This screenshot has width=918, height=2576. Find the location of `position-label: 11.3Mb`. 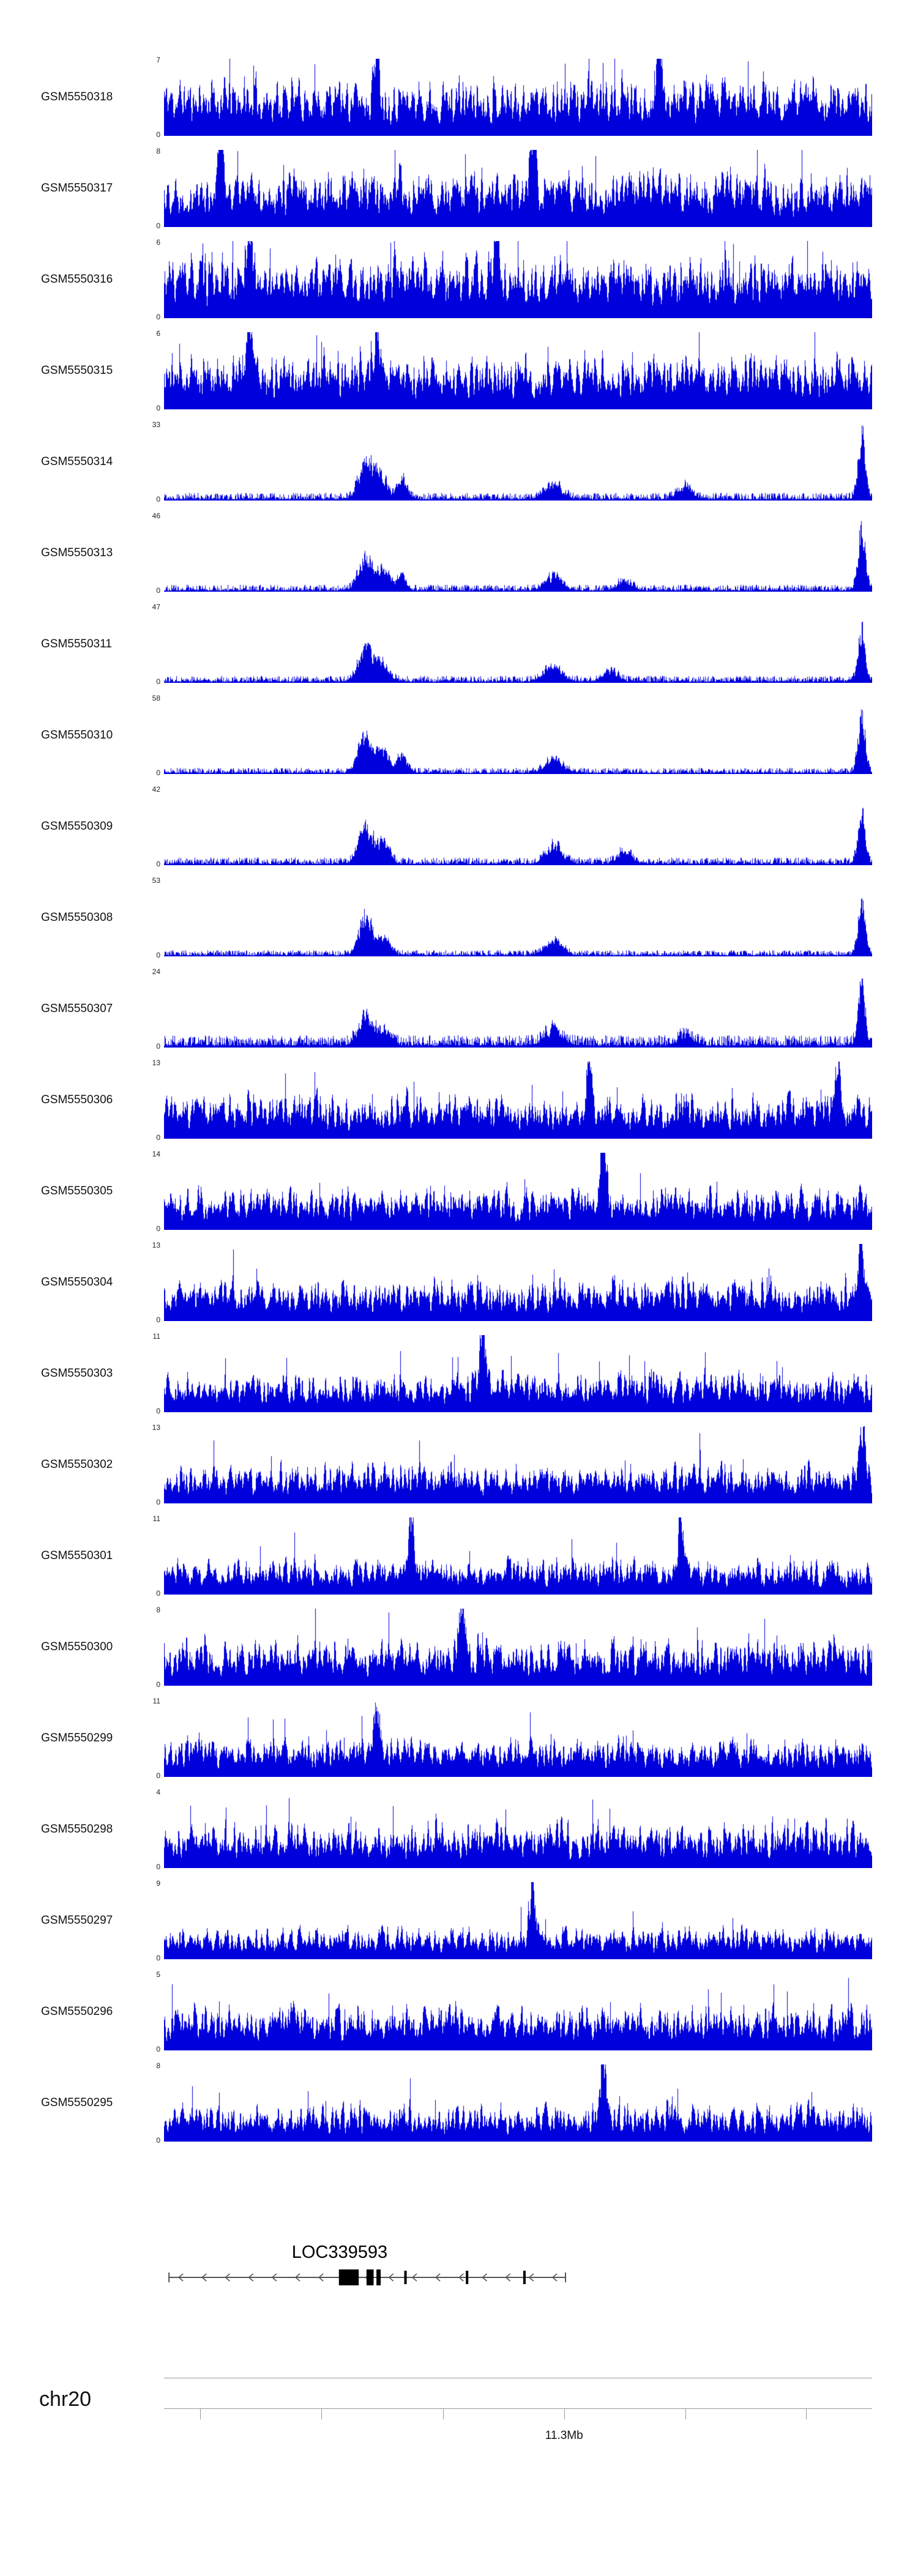

position-label: 11.3Mb is located at coordinates (564, 2435).